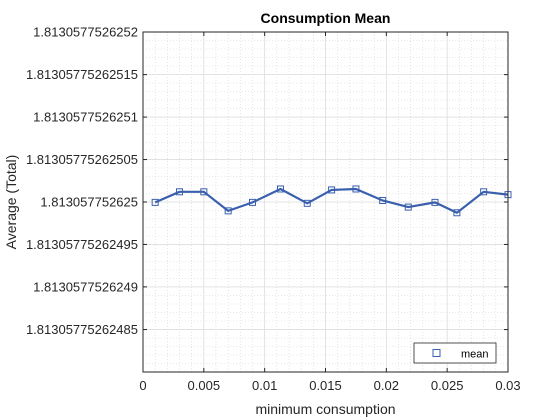 The width and height of the screenshot is (560, 420). I want to click on y-tick-label: 1.81305775262515, so click(82, 74).